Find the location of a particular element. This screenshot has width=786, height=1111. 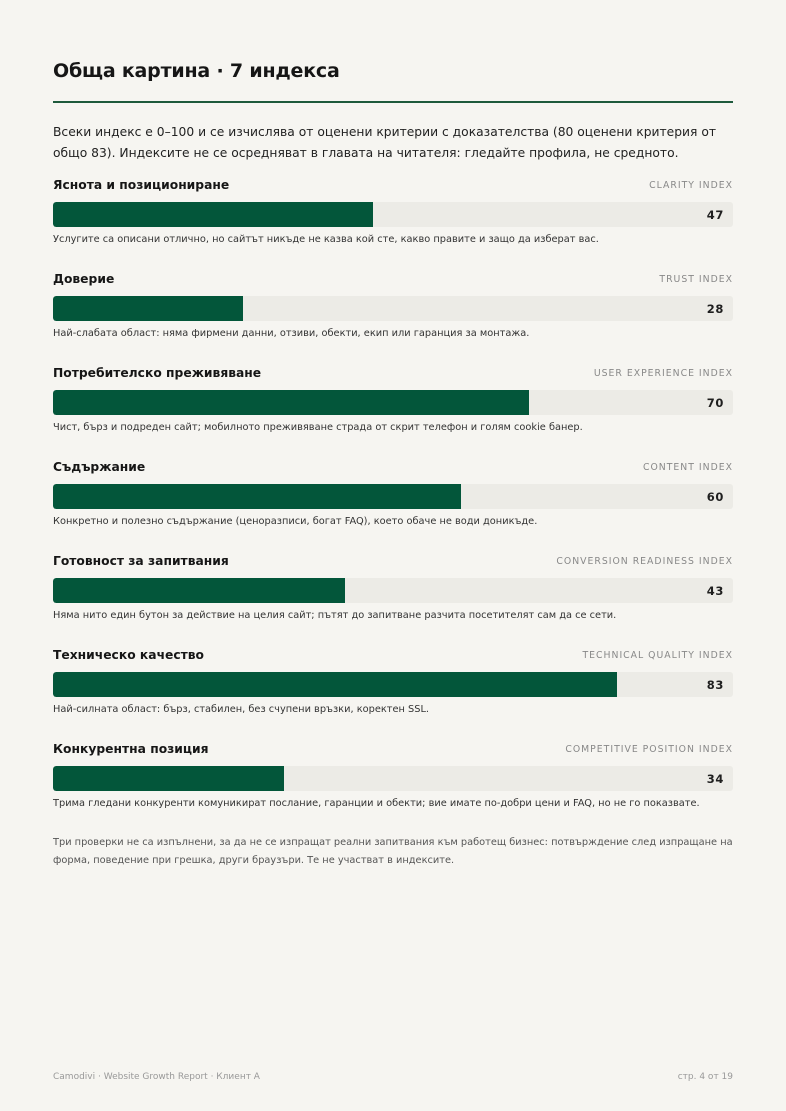

index-title: Конкурентна позиция is located at coordinates (131, 749).